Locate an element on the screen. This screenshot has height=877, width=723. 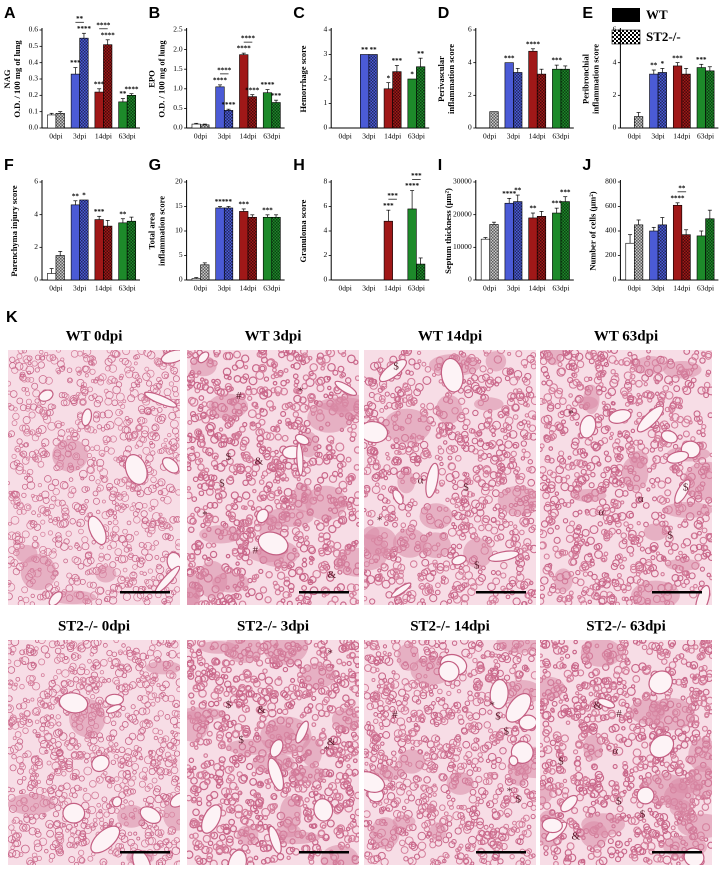
y-axis-label: Parenchyma injury score is located at coordinates (14, 231).